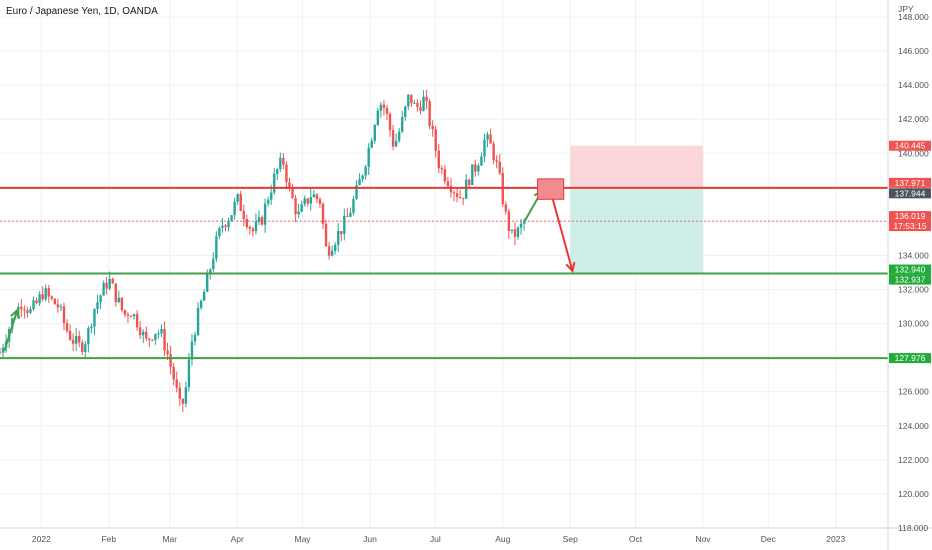 This screenshot has width=932, height=550. I want to click on y-tick-label: 120.000, so click(913, 494).